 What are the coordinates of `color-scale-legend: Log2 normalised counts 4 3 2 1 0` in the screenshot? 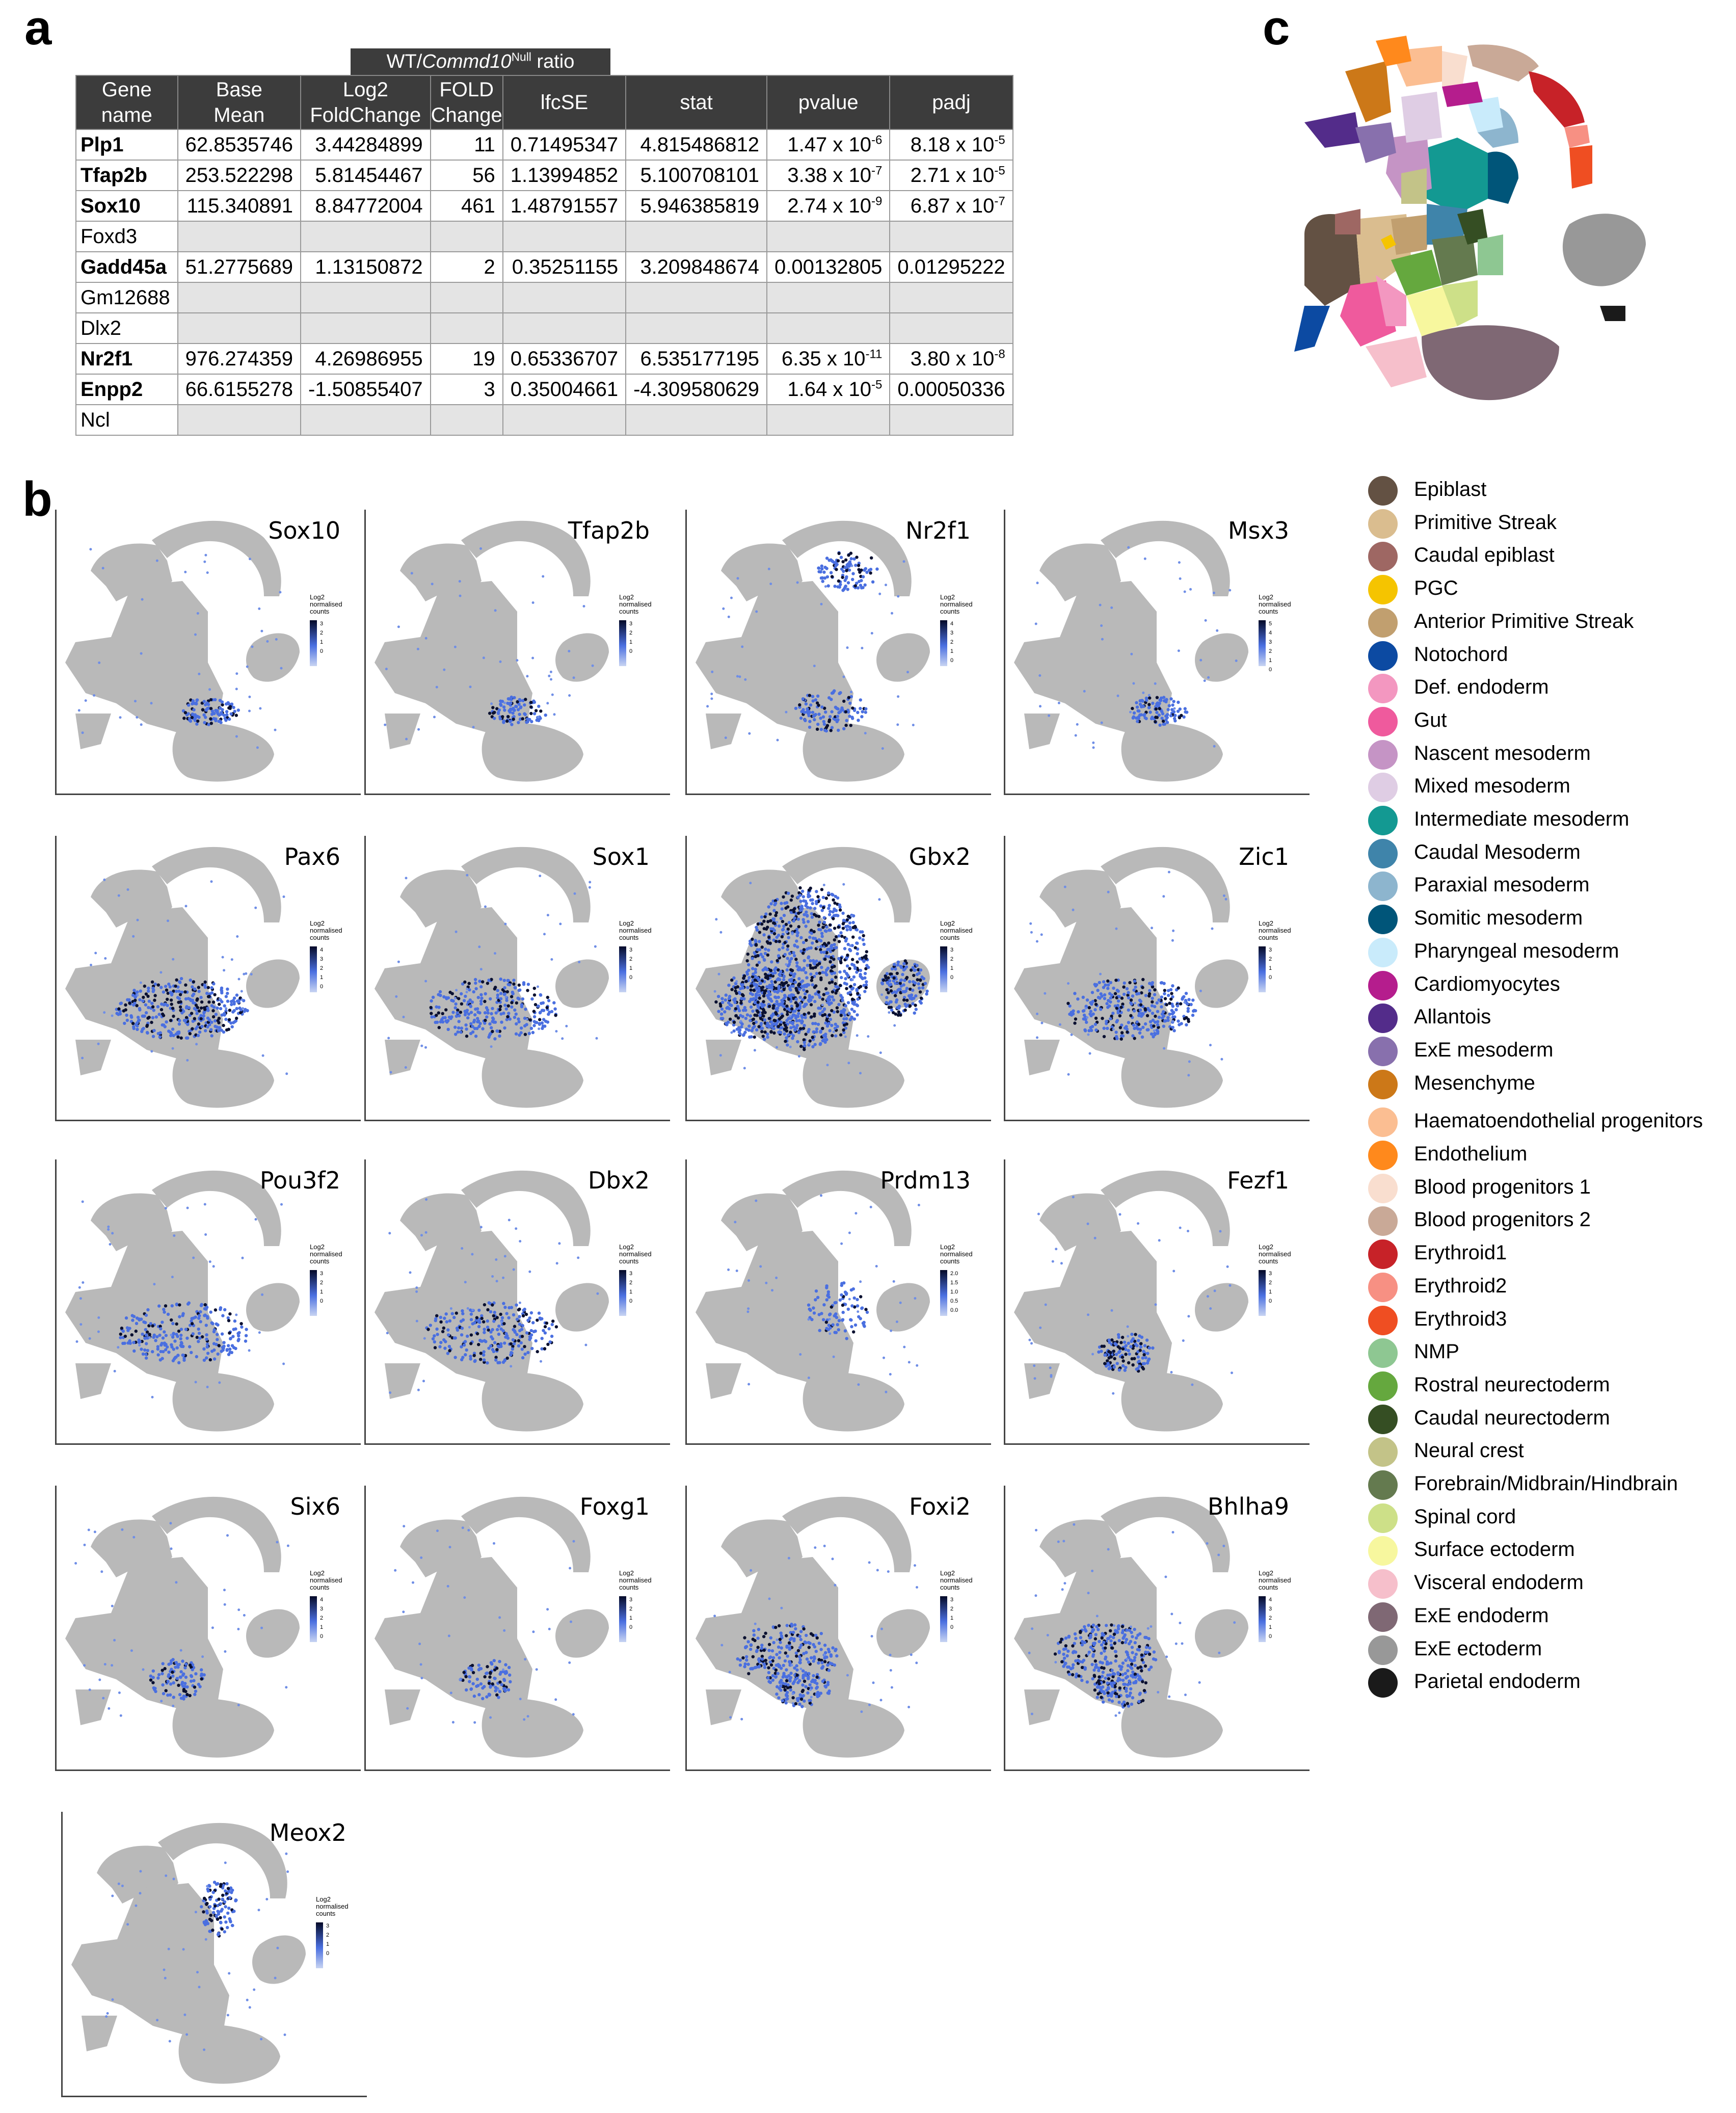 It's located at (333, 956).